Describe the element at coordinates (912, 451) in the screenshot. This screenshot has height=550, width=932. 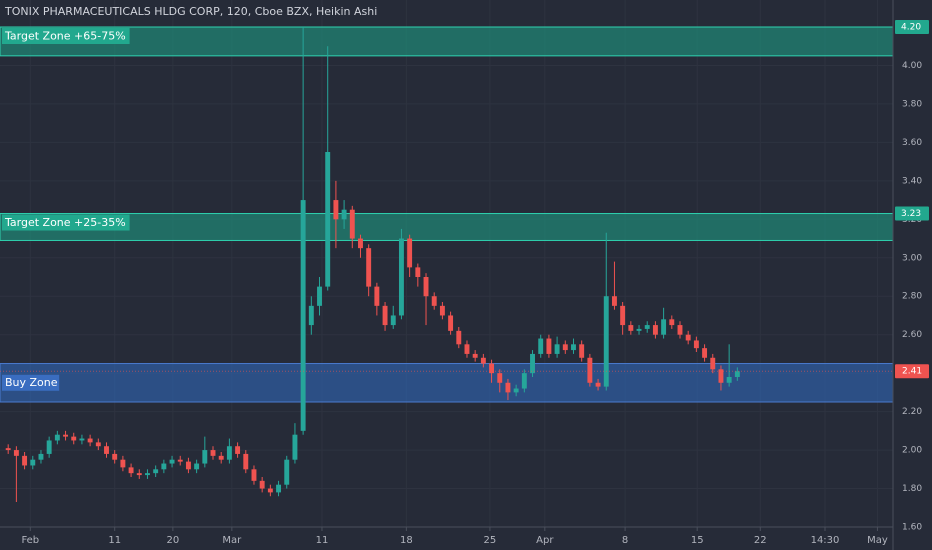
I see `y-tick-label: 2.00` at that location.